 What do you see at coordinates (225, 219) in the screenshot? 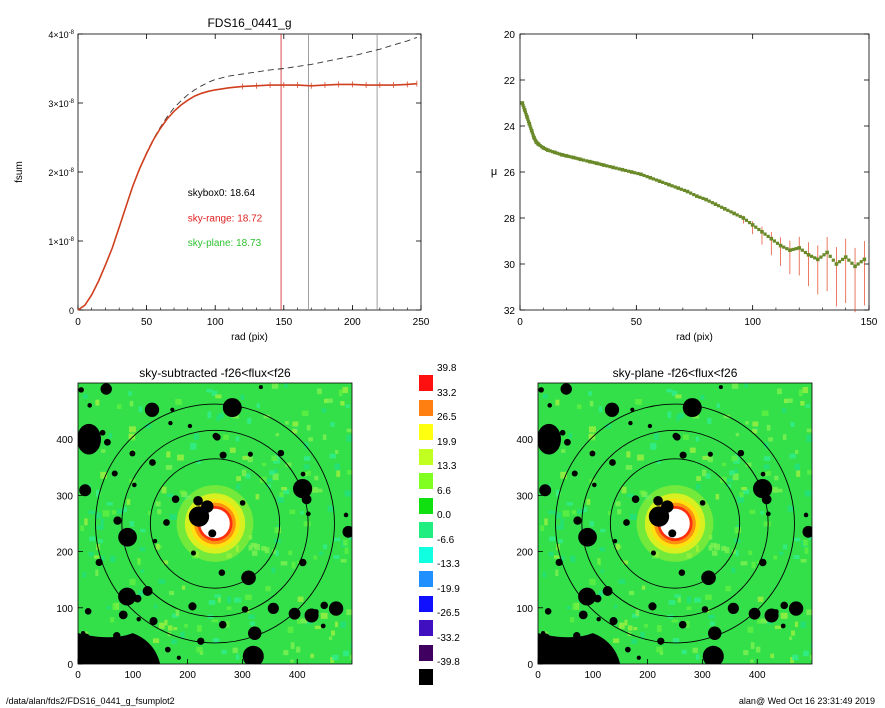
I see `annotation-1: sky-range: 18.72` at bounding box center [225, 219].